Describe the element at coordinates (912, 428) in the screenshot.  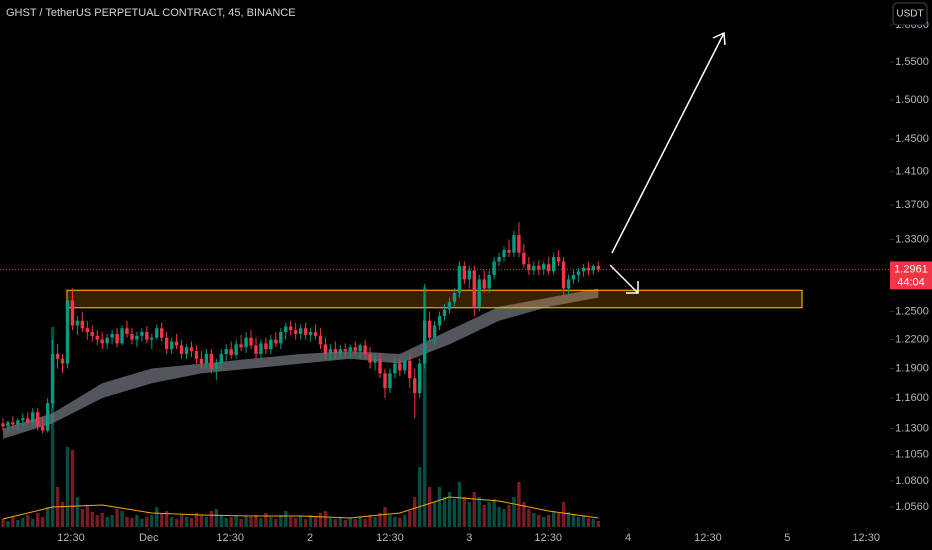
I see `y-tick-label: 1.1300` at that location.